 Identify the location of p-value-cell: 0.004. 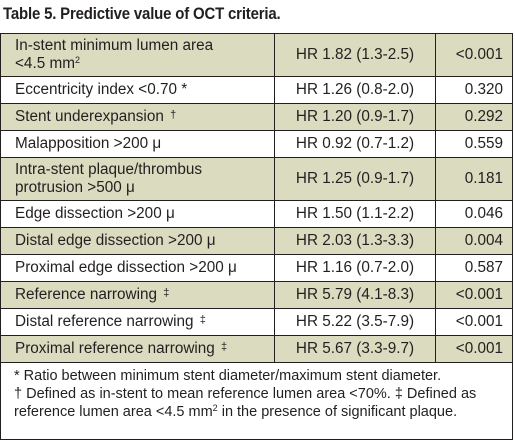
(474, 241).